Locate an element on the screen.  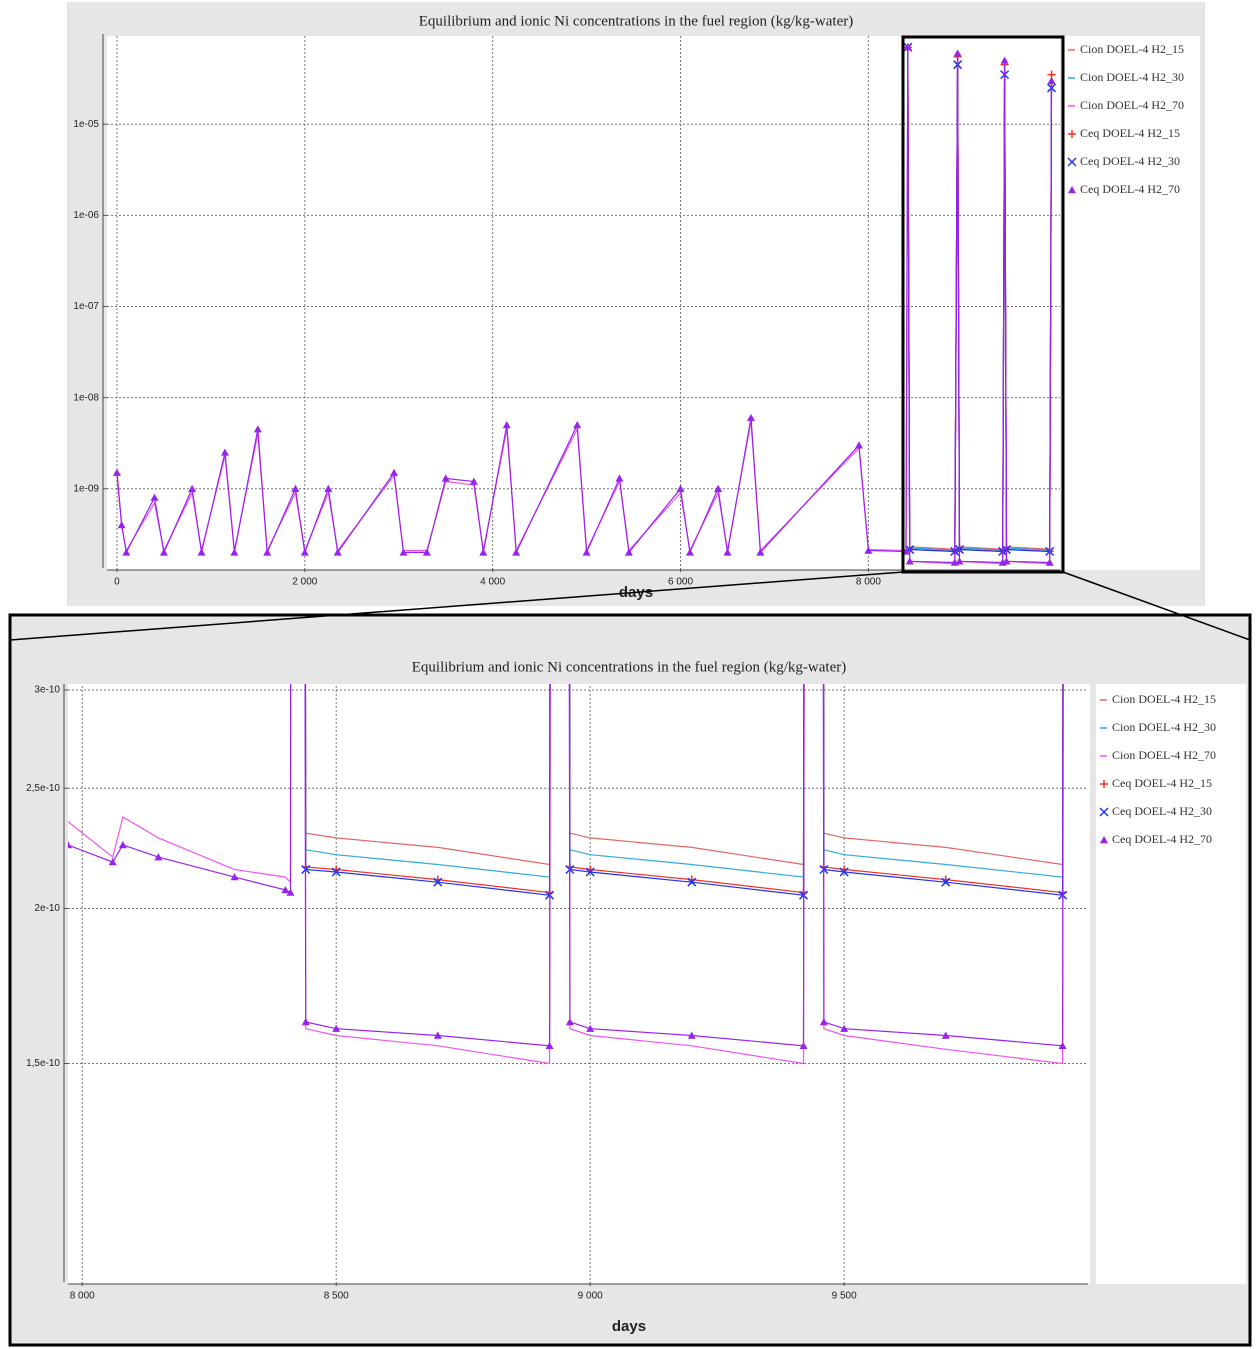
y-tick-label: 1,5e-10 is located at coordinates (43, 1063).